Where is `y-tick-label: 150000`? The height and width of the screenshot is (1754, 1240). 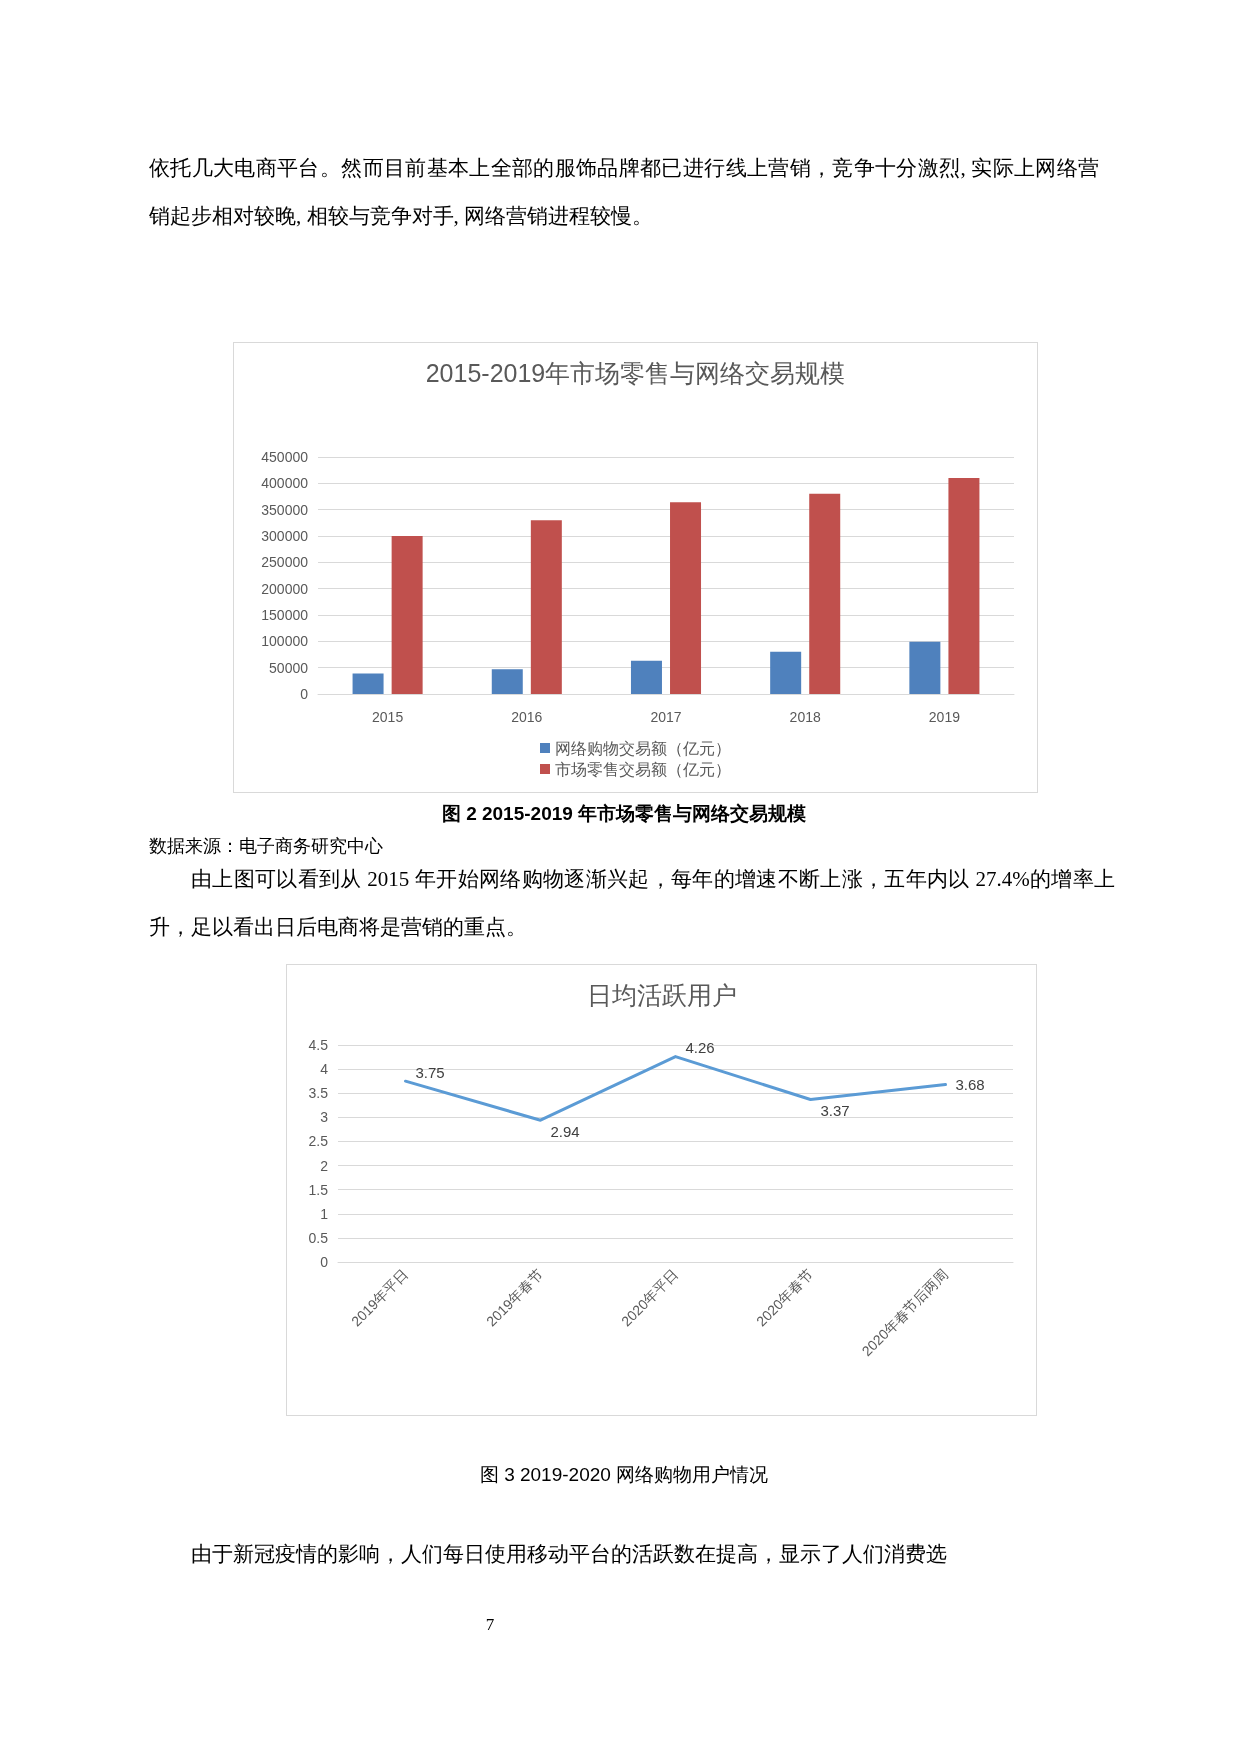 y-tick-label: 150000 is located at coordinates (285, 615).